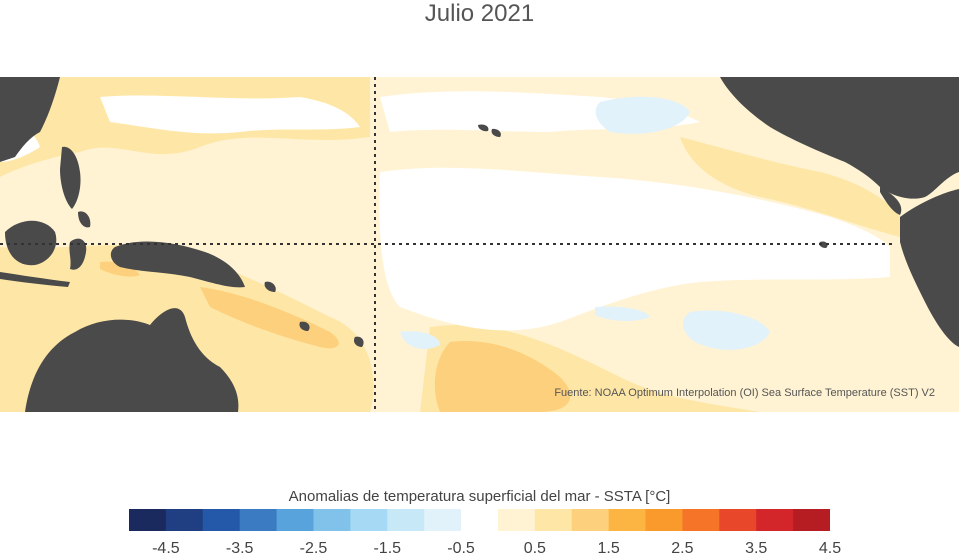  I want to click on colorbar-tick-label: -0.5, so click(461, 548).